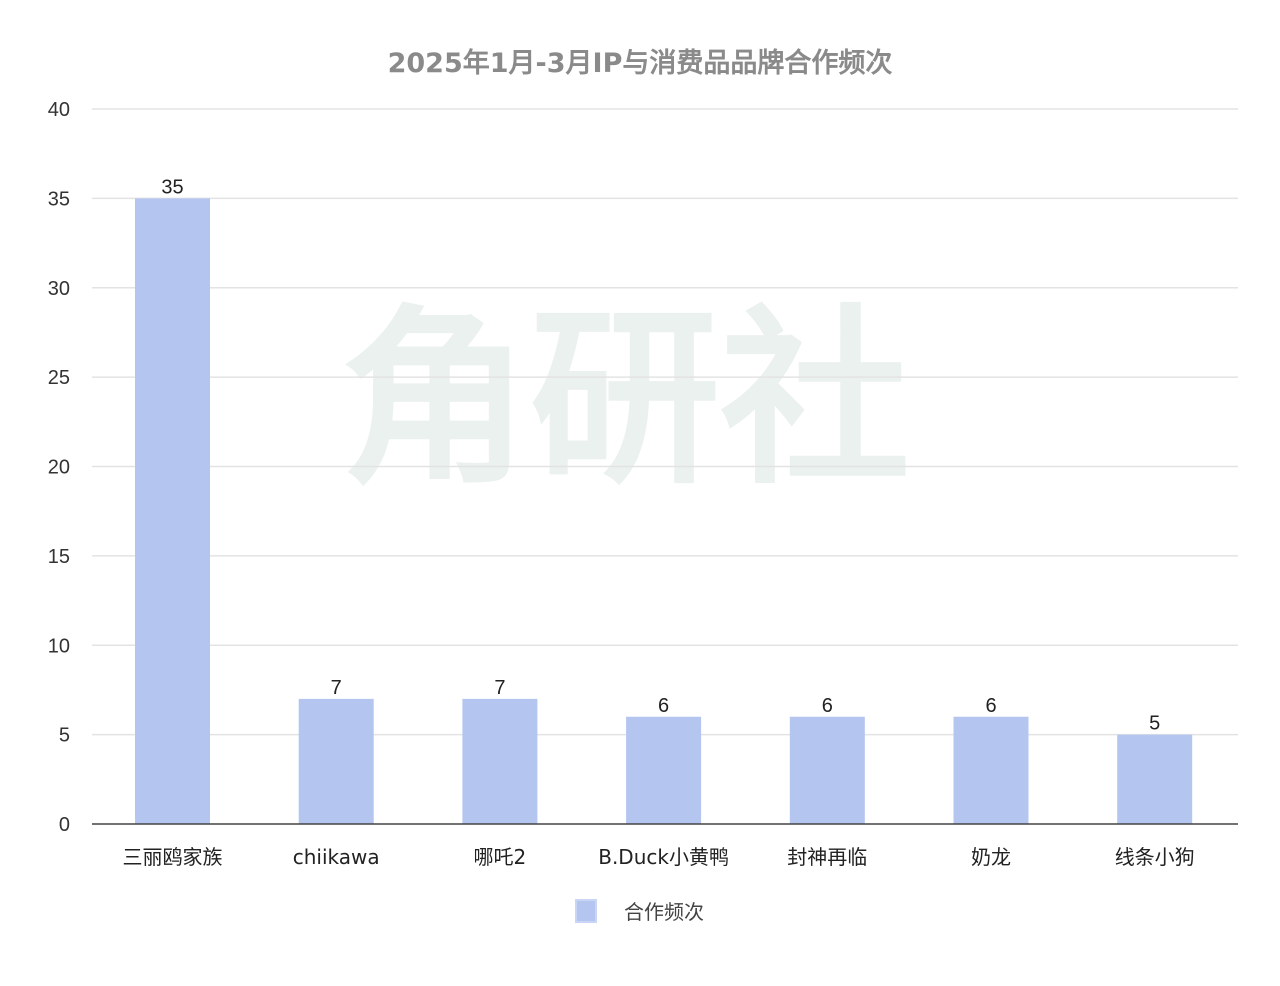  I want to click on x-category-label: 封神再临, so click(827, 857).